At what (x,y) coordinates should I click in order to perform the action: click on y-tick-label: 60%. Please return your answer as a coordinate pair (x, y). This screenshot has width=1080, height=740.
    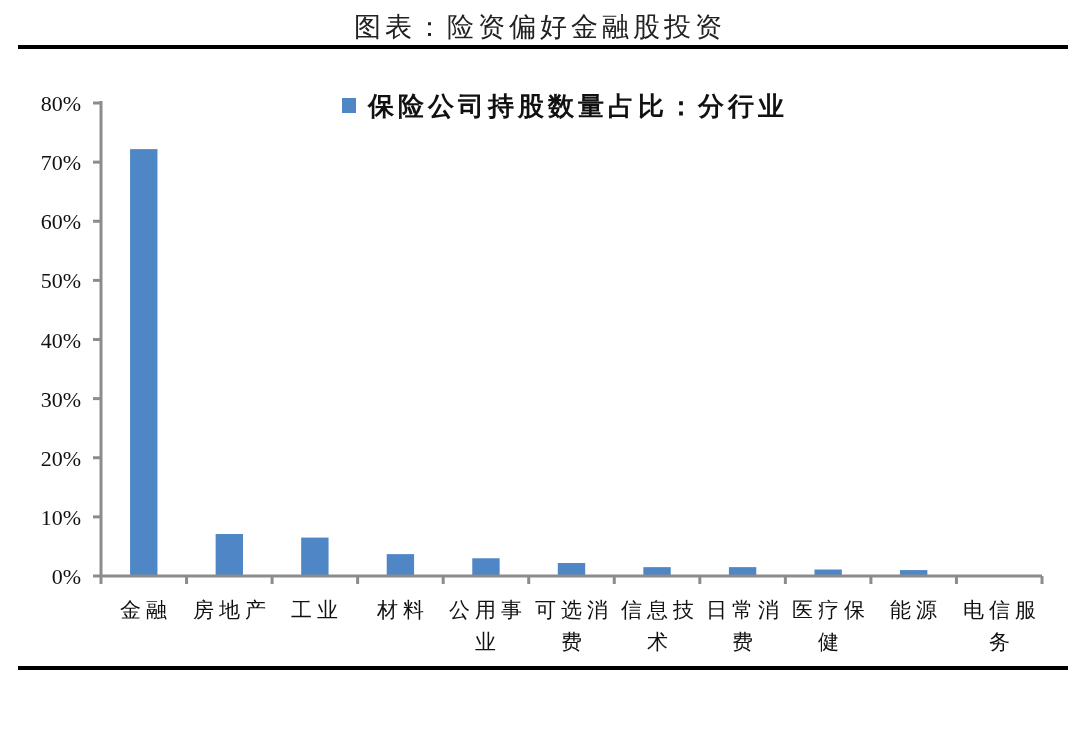
    Looking at the image, I should click on (60, 222).